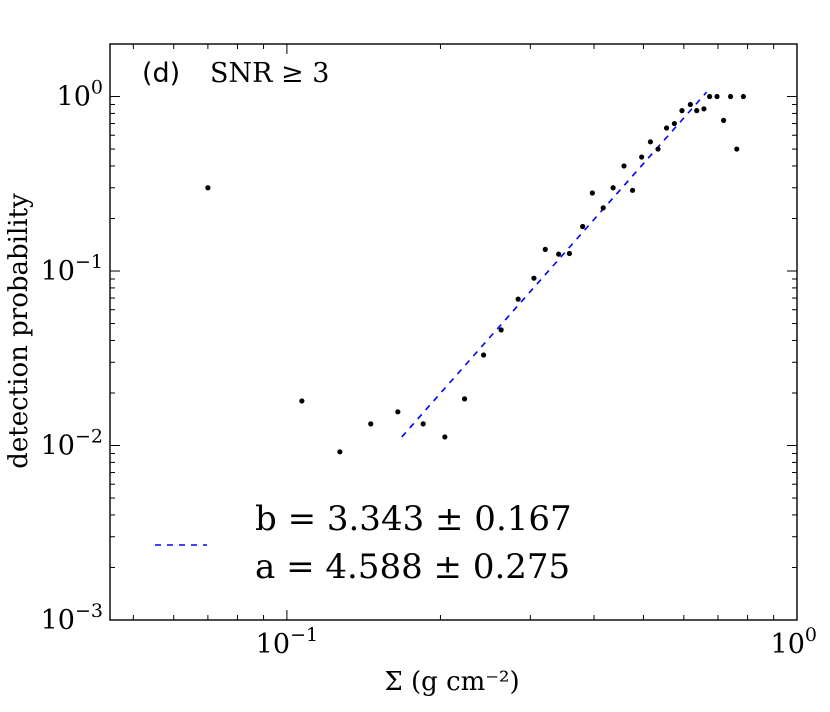  Describe the element at coordinates (72, 269) in the screenshot. I see `y-tick-label: 10⁻¹` at that location.